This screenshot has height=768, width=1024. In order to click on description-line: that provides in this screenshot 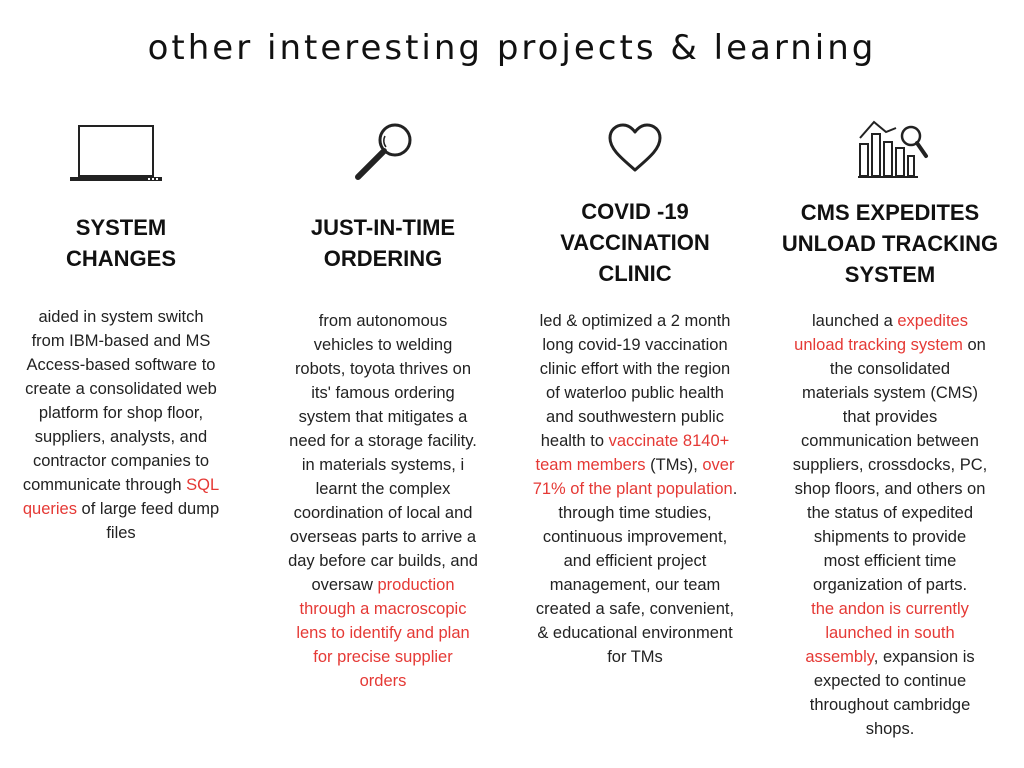, I will do `click(890, 417)`.